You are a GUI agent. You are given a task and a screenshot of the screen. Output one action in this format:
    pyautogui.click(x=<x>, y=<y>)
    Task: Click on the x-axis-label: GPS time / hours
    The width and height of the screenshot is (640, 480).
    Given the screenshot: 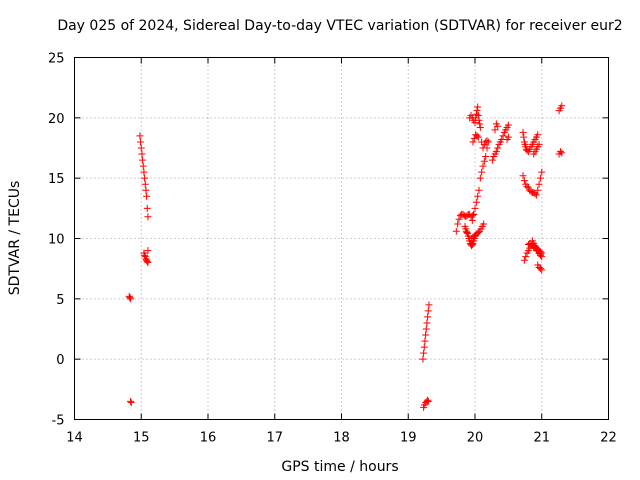 What is the action you would take?
    pyautogui.click(x=339, y=467)
    